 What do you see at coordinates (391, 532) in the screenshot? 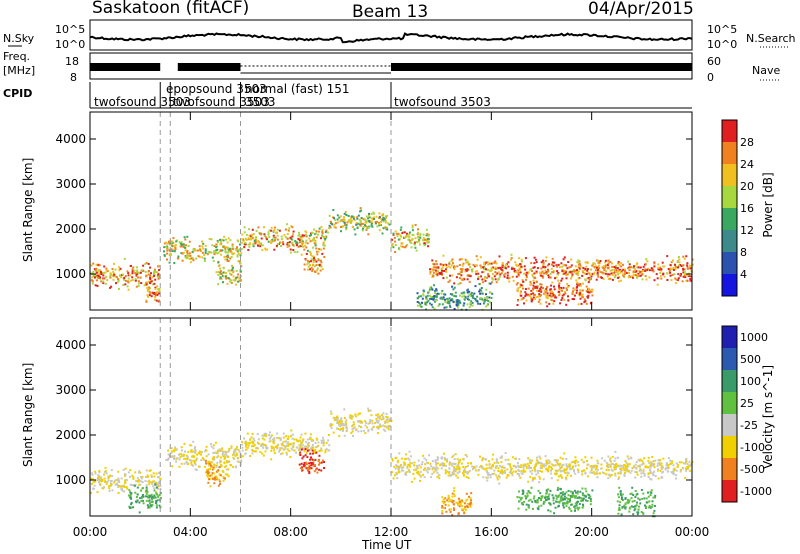
I see `x-tick-label: 12:00` at bounding box center [391, 532].